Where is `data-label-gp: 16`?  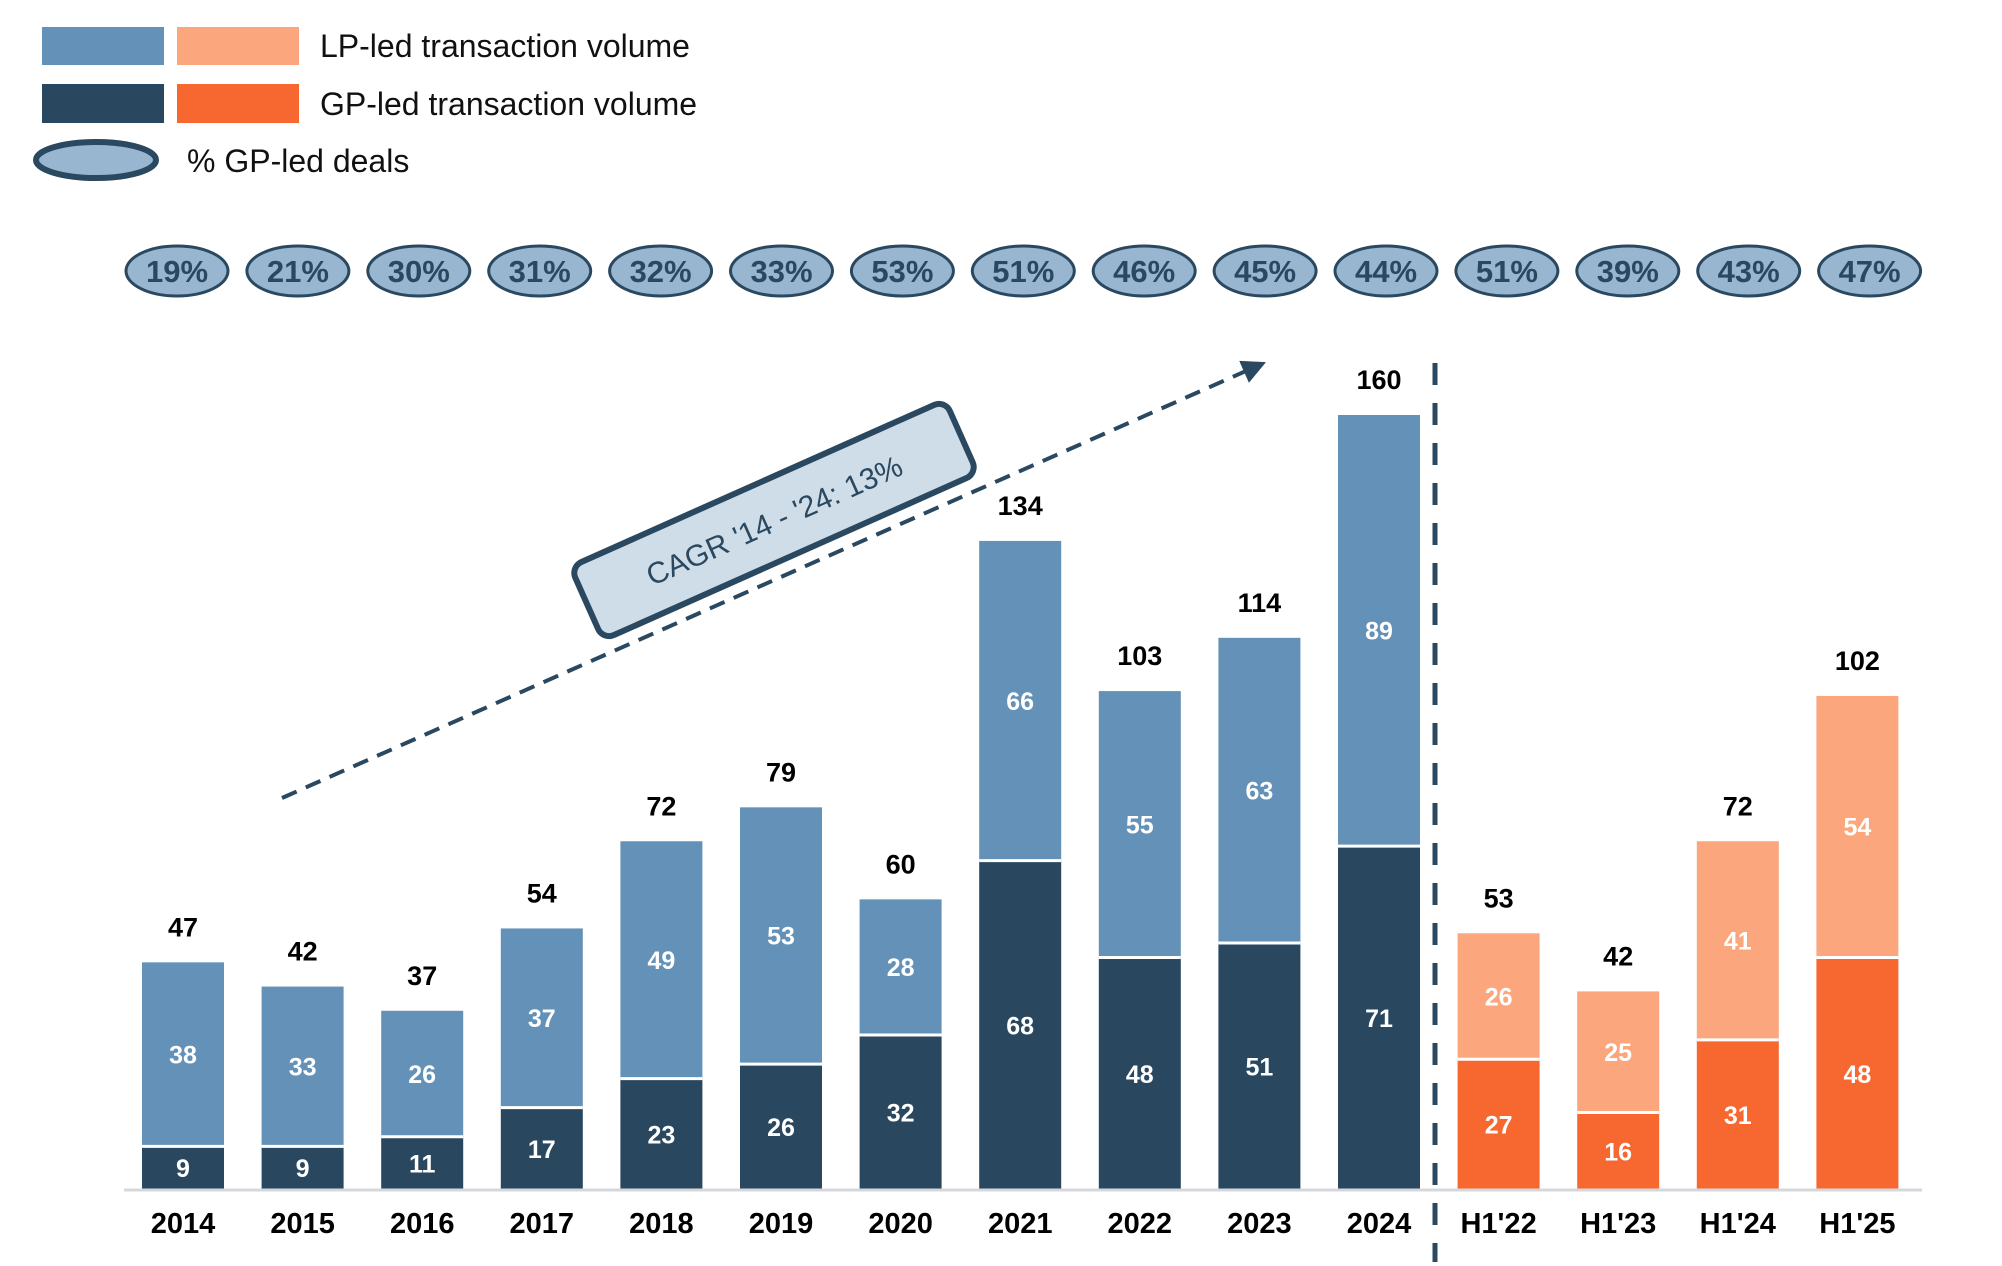 data-label-gp: 16 is located at coordinates (1618, 1152).